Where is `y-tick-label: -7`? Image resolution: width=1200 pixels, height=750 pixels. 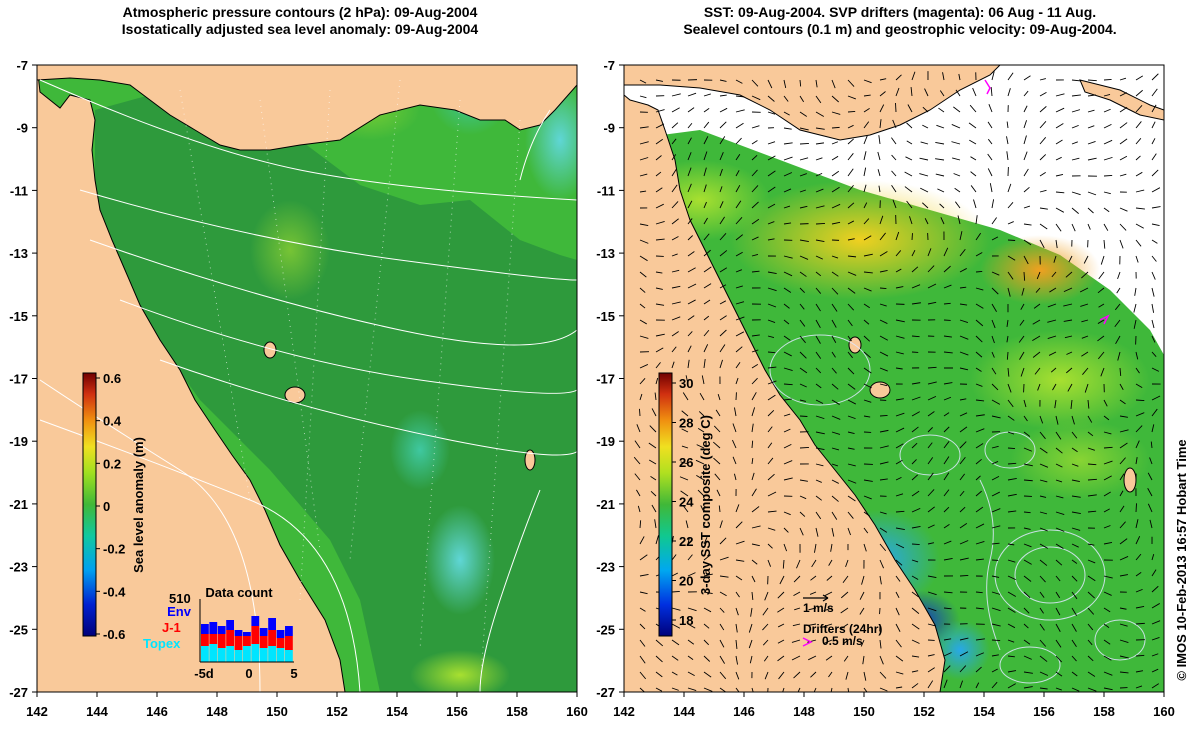
y-tick-label: -7 is located at coordinates (609, 65).